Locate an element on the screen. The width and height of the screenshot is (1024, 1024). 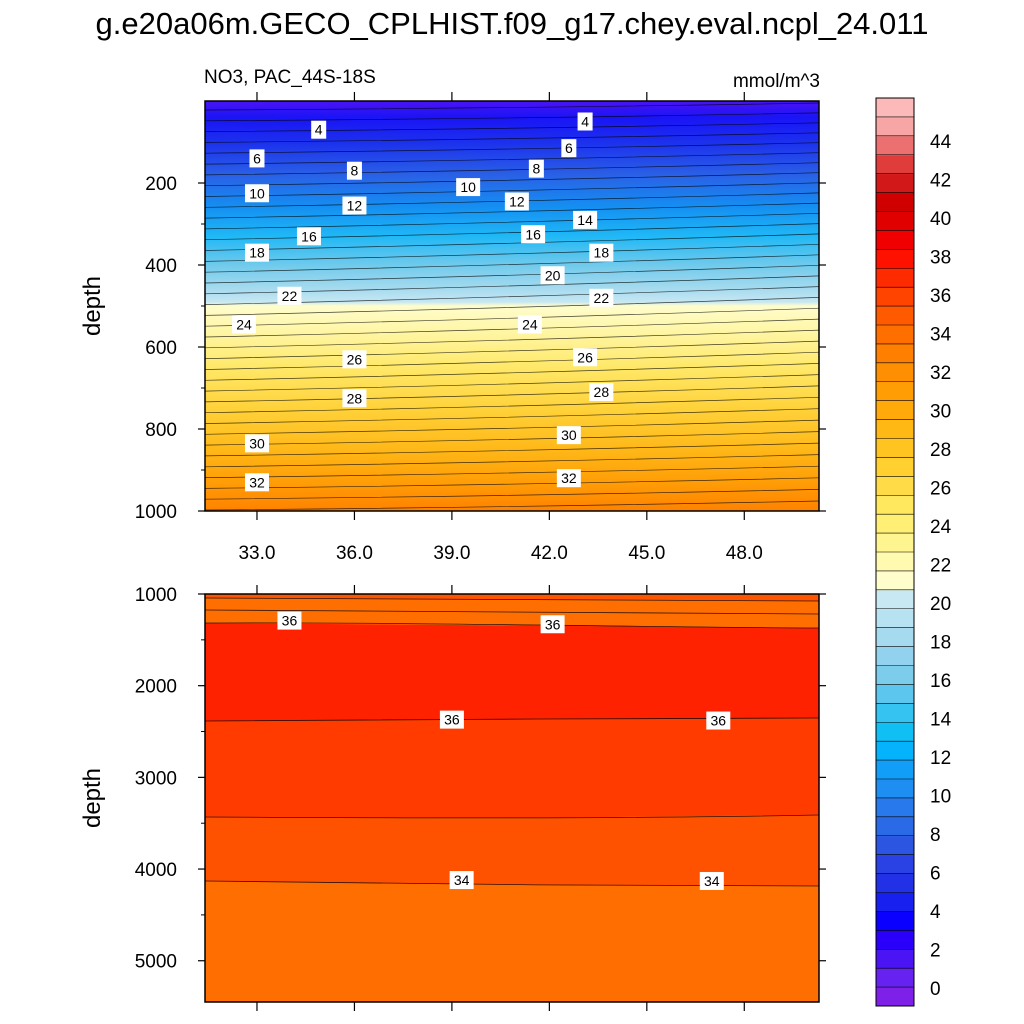
contour-label: 24 is located at coordinates (529, 324).